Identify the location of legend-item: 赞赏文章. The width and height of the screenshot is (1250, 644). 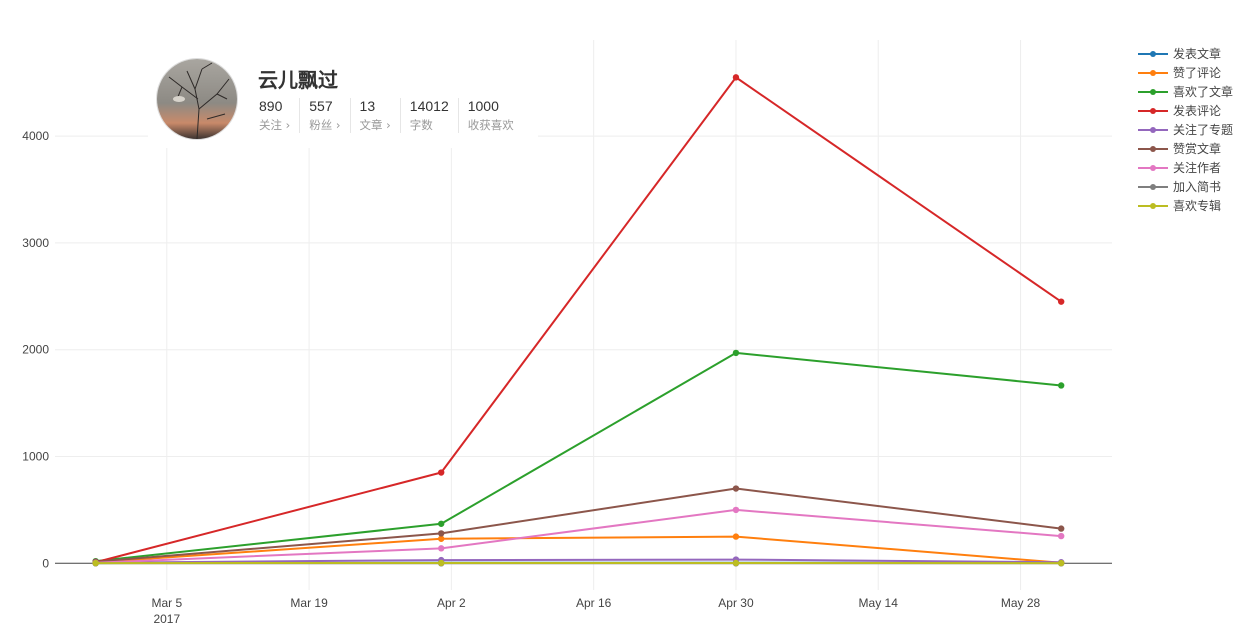
(1179, 148).